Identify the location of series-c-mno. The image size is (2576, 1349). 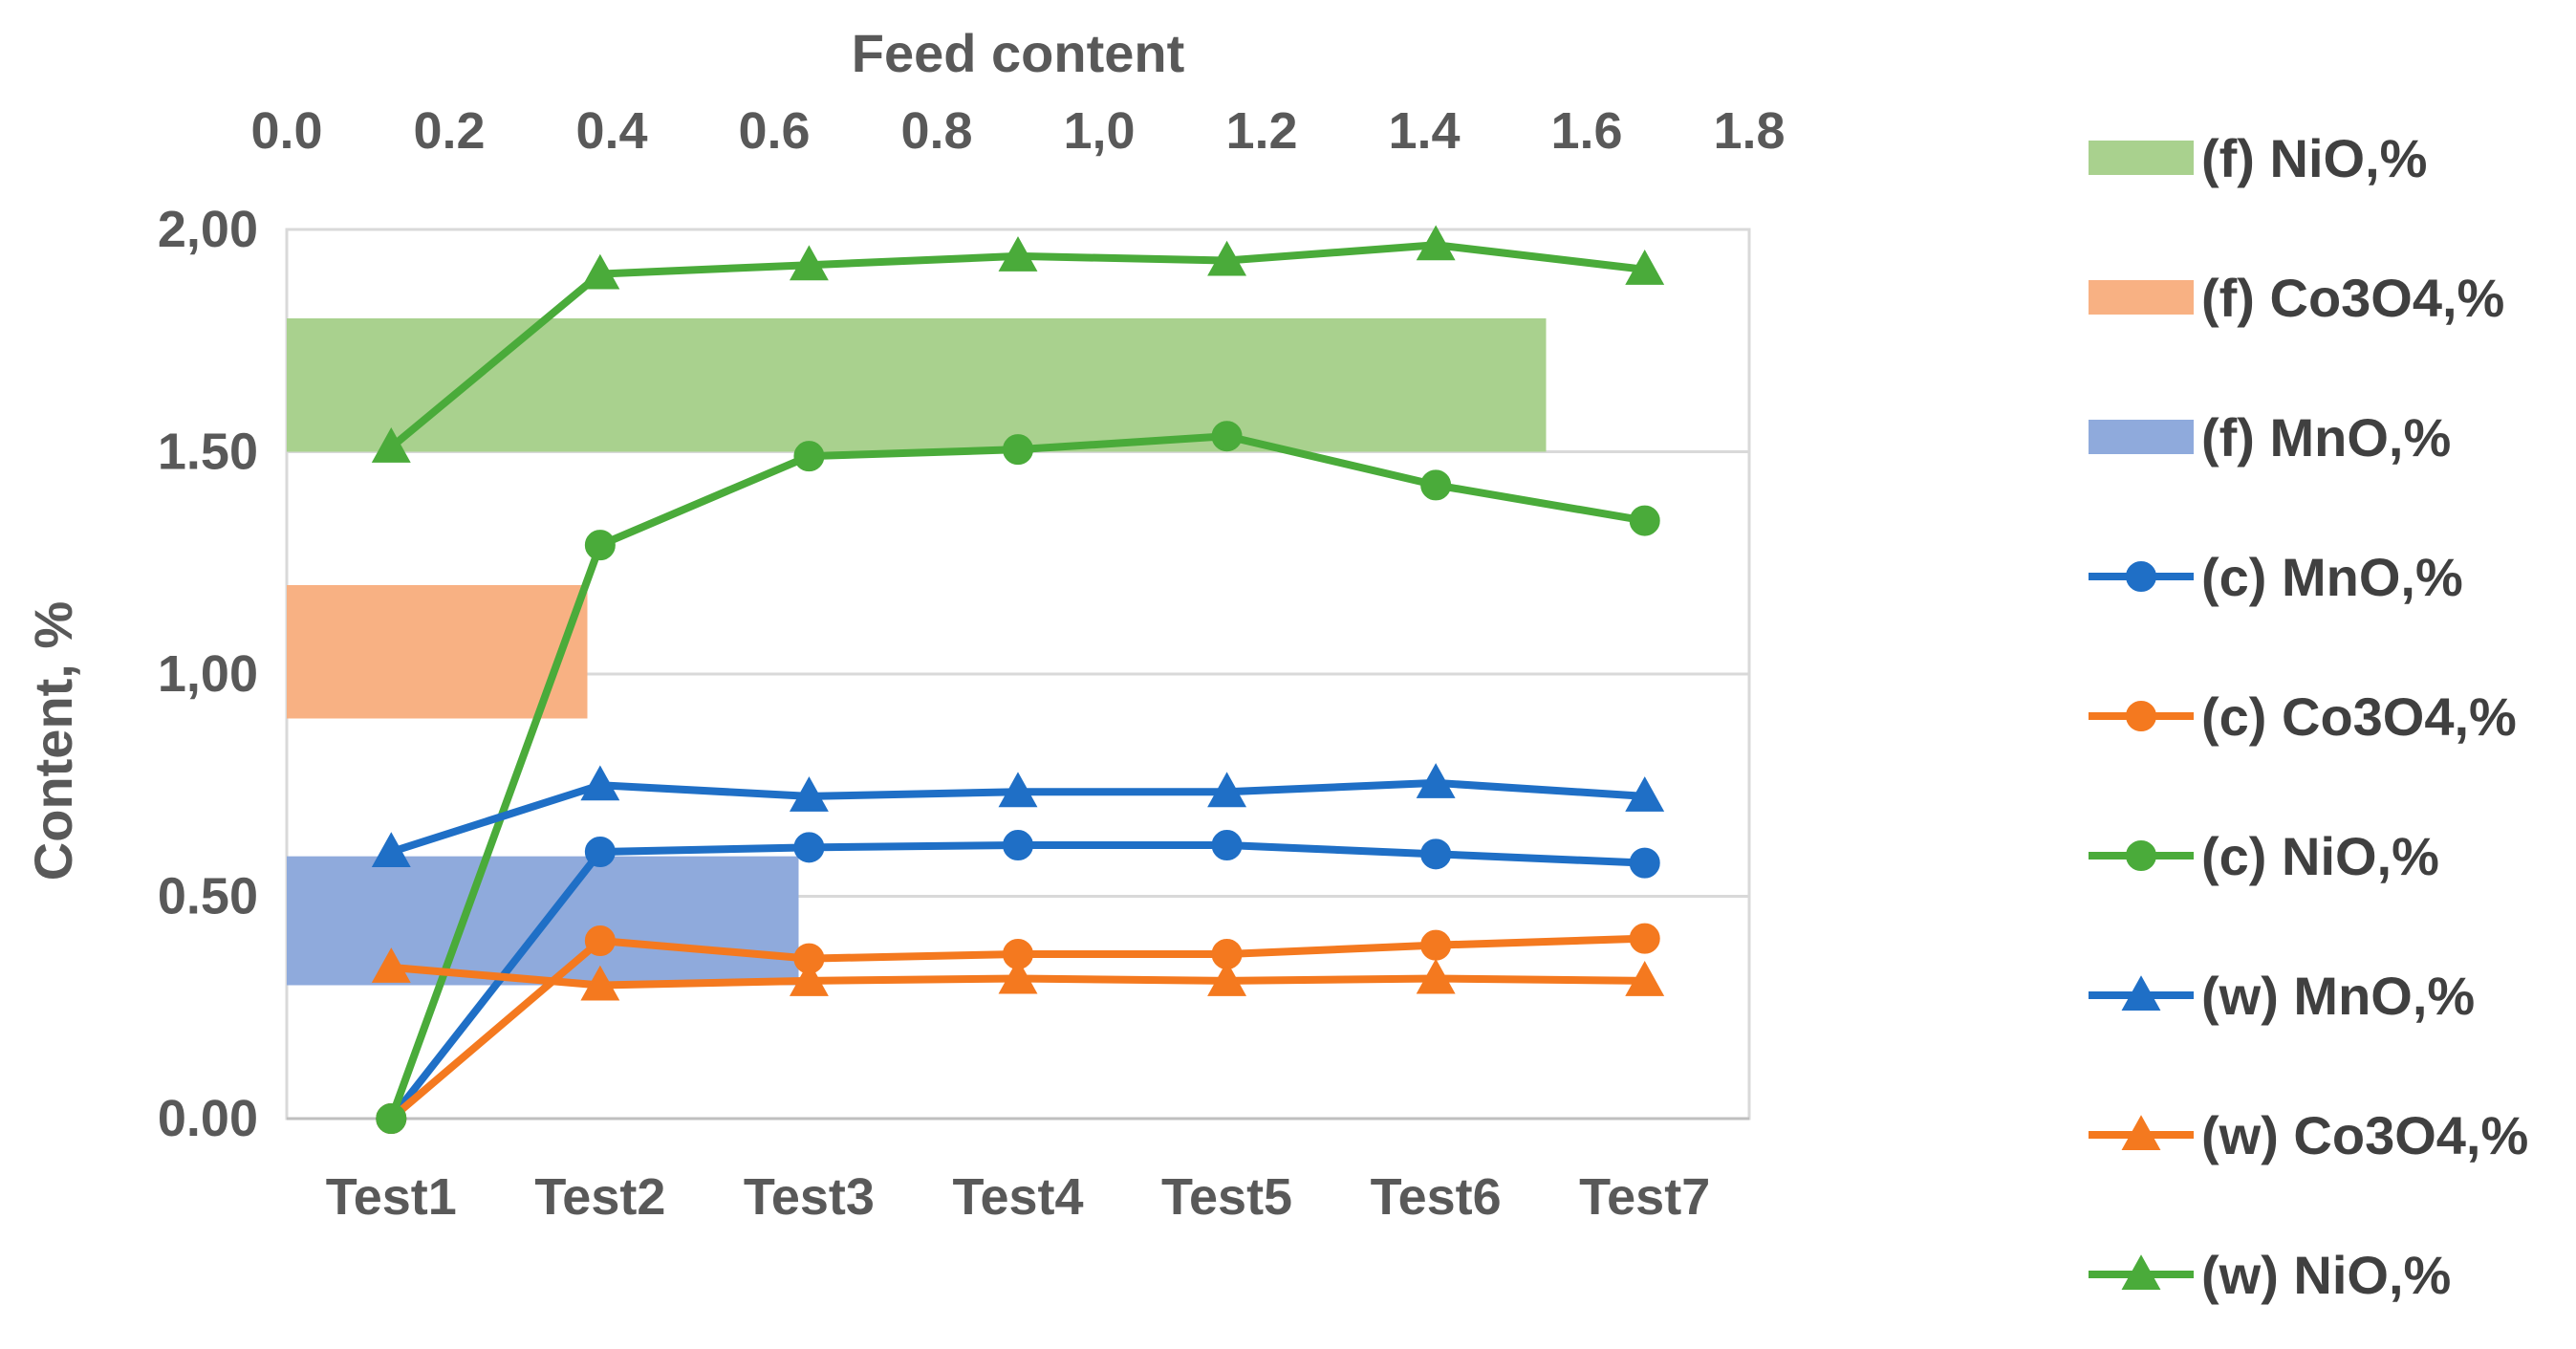
(1018, 982).